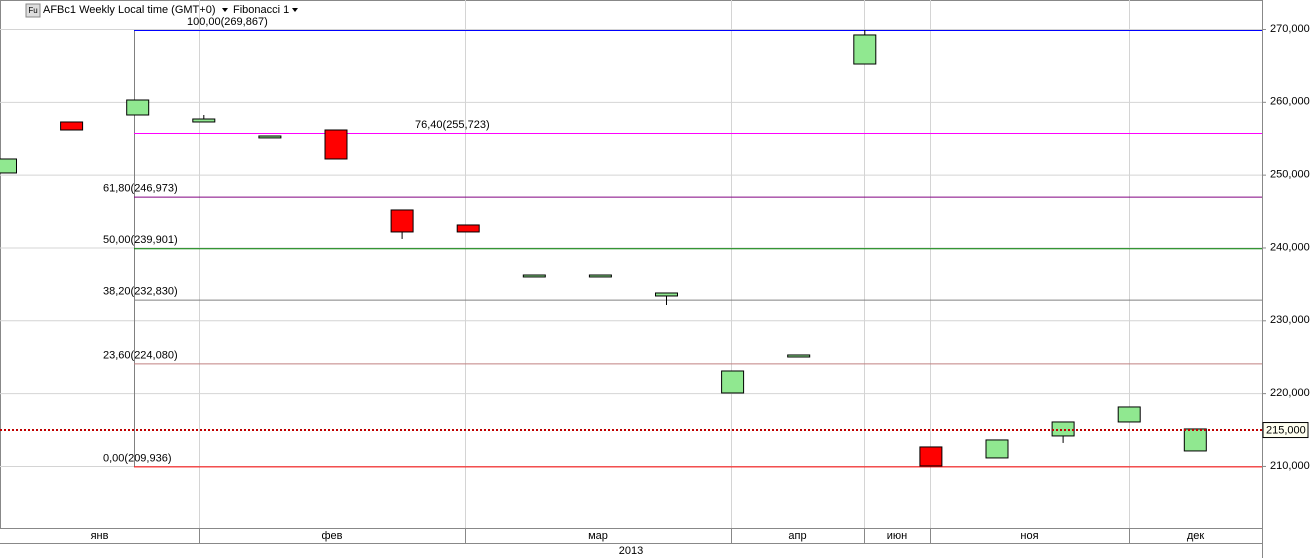 This screenshot has width=1316, height=558. I want to click on fib-label: 23,60(224,080), so click(140, 355).